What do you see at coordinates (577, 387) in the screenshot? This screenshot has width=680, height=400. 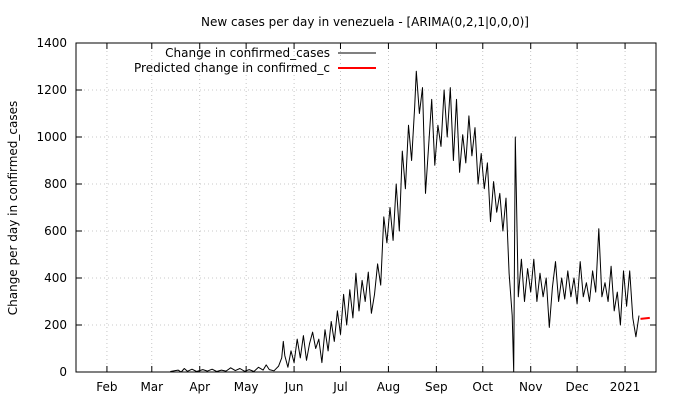 I see `x-tick-label: Dec` at bounding box center [577, 387].